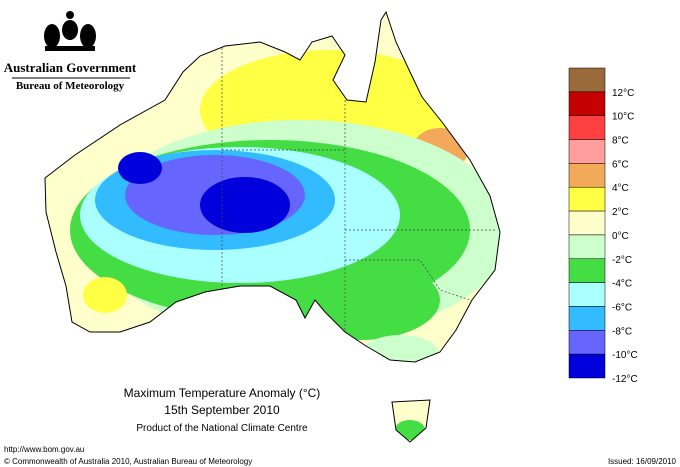 Image resolution: width=680 pixels, height=467 pixels. Describe the element at coordinates (623, 93) in the screenshot. I see `legend-label: 12°C` at that location.